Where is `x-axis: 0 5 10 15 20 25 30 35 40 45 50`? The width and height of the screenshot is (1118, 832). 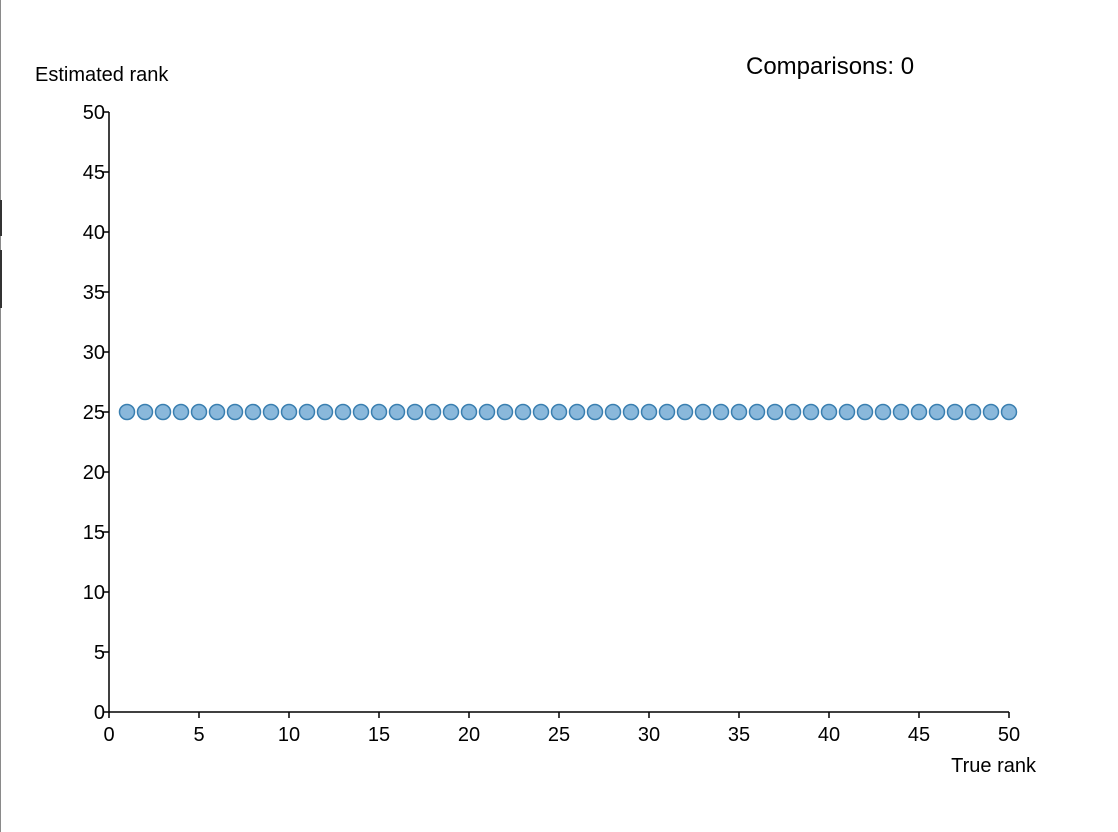
x-axis: 0 5 10 15 20 25 30 35 40 45 50 is located at coordinates (561, 728).